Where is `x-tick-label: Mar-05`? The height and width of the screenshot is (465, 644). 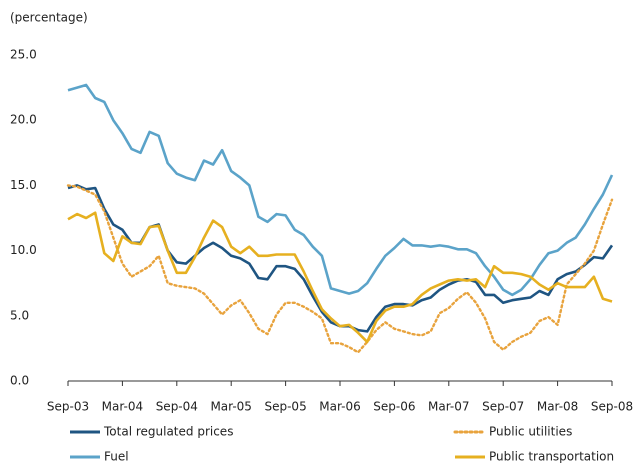
x-tick-label: Mar-05 is located at coordinates (230, 407).